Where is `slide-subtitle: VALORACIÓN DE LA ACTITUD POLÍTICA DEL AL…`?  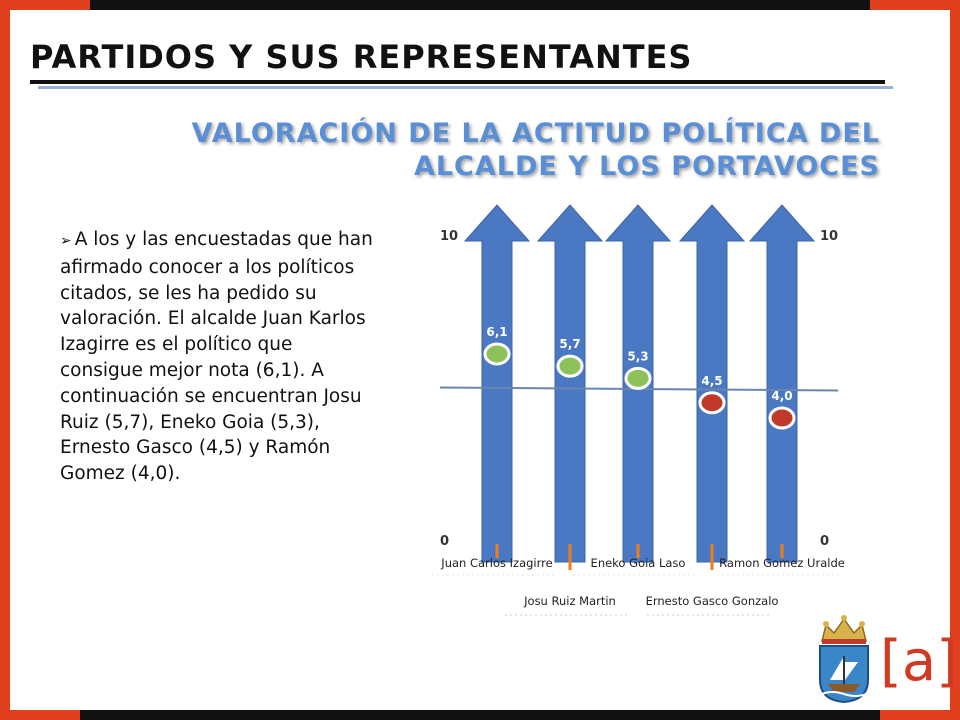 slide-subtitle: VALORACIÓN DE LA ACTITUD POLÍTICA DEL AL… is located at coordinates (500, 150).